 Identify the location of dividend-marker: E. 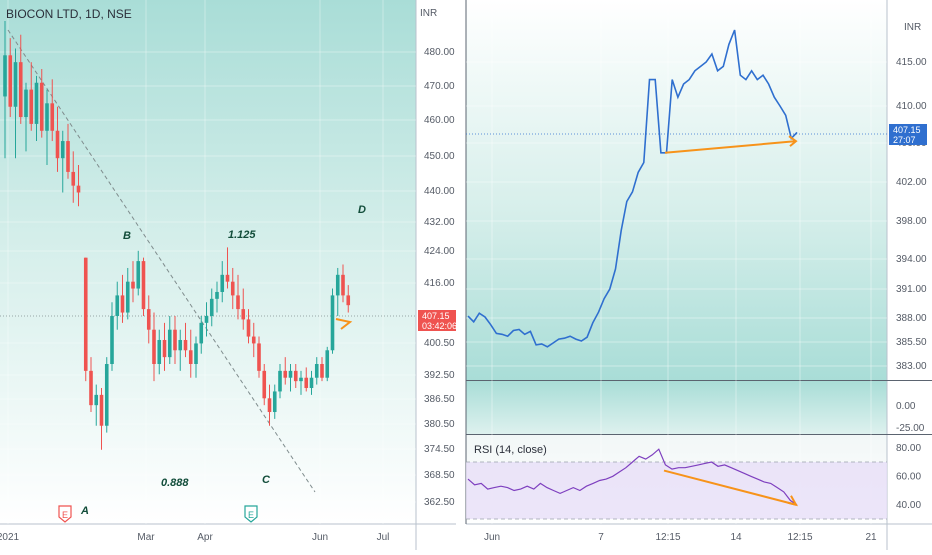
(251, 514).